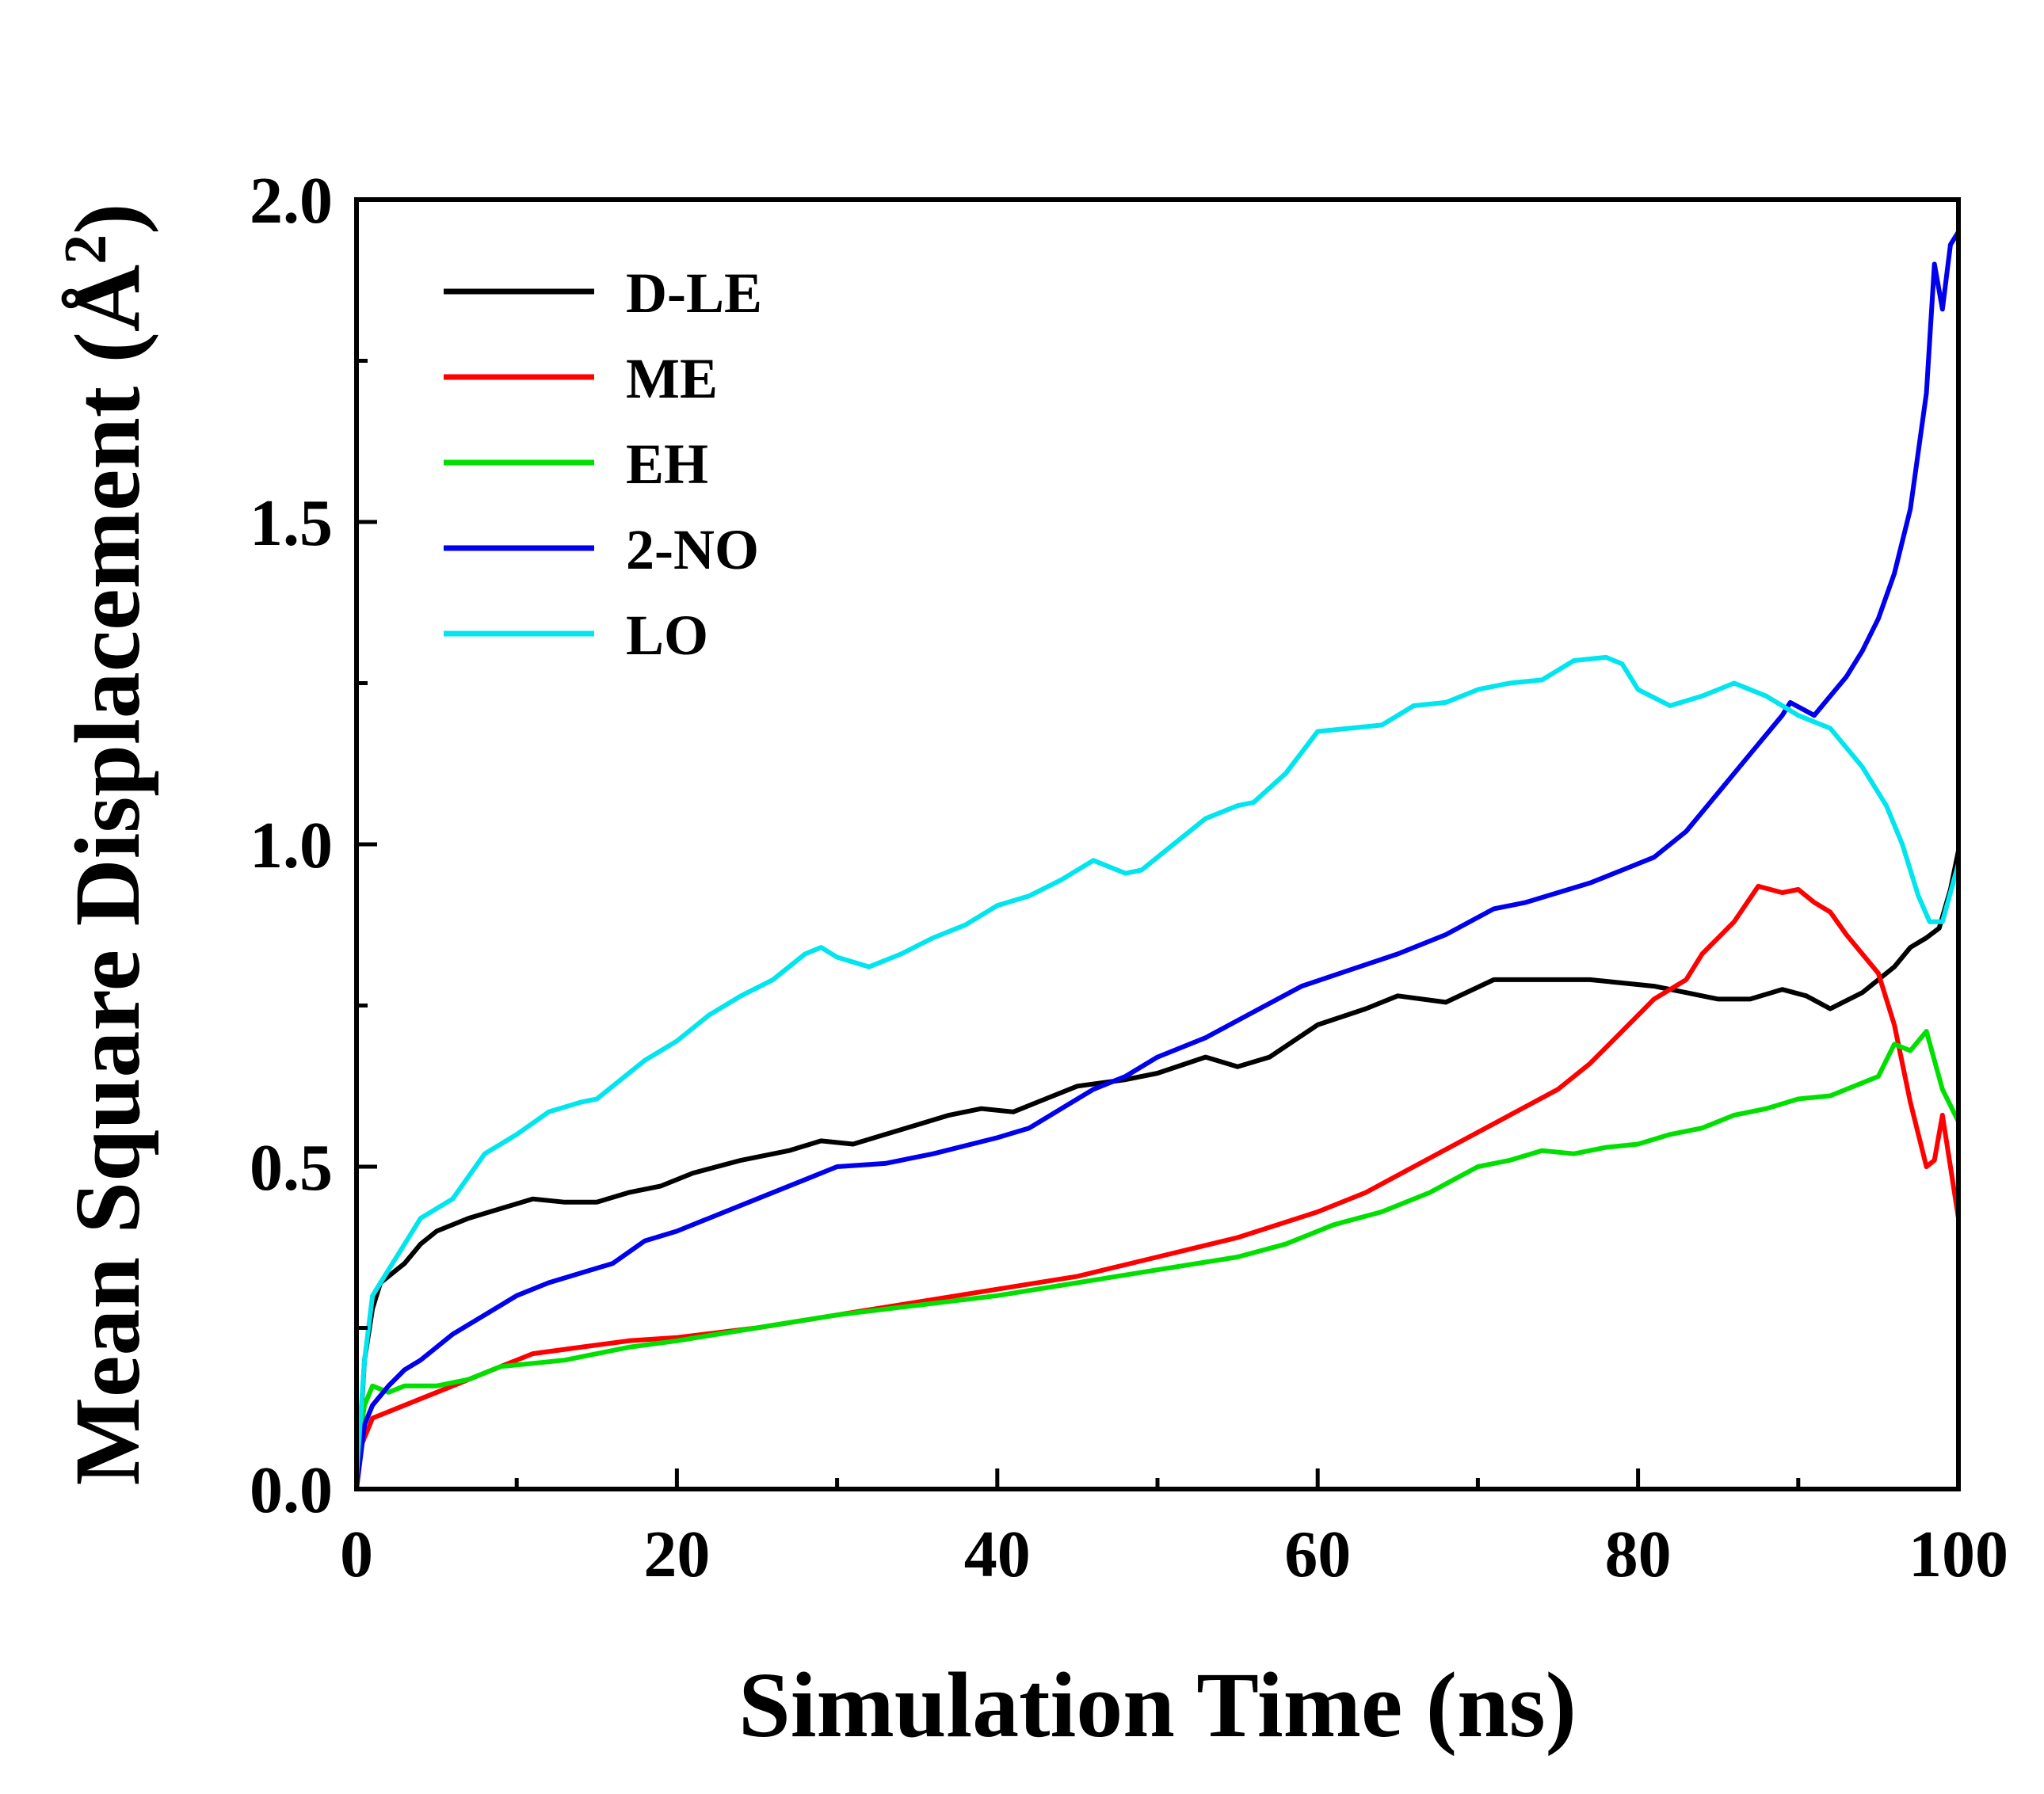 The height and width of the screenshot is (1794, 2044). What do you see at coordinates (291, 1490) in the screenshot?
I see `y-tick-label: 0.0` at bounding box center [291, 1490].